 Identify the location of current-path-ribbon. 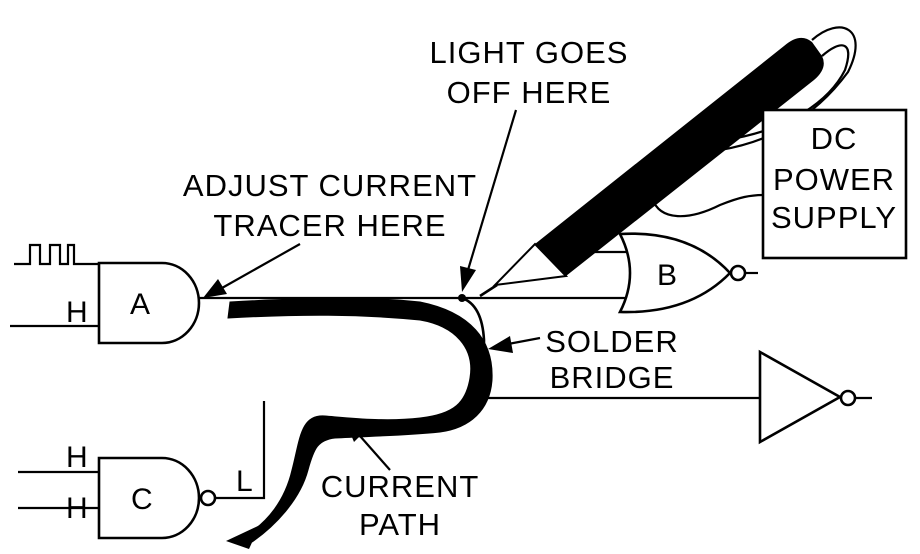
(360, 420).